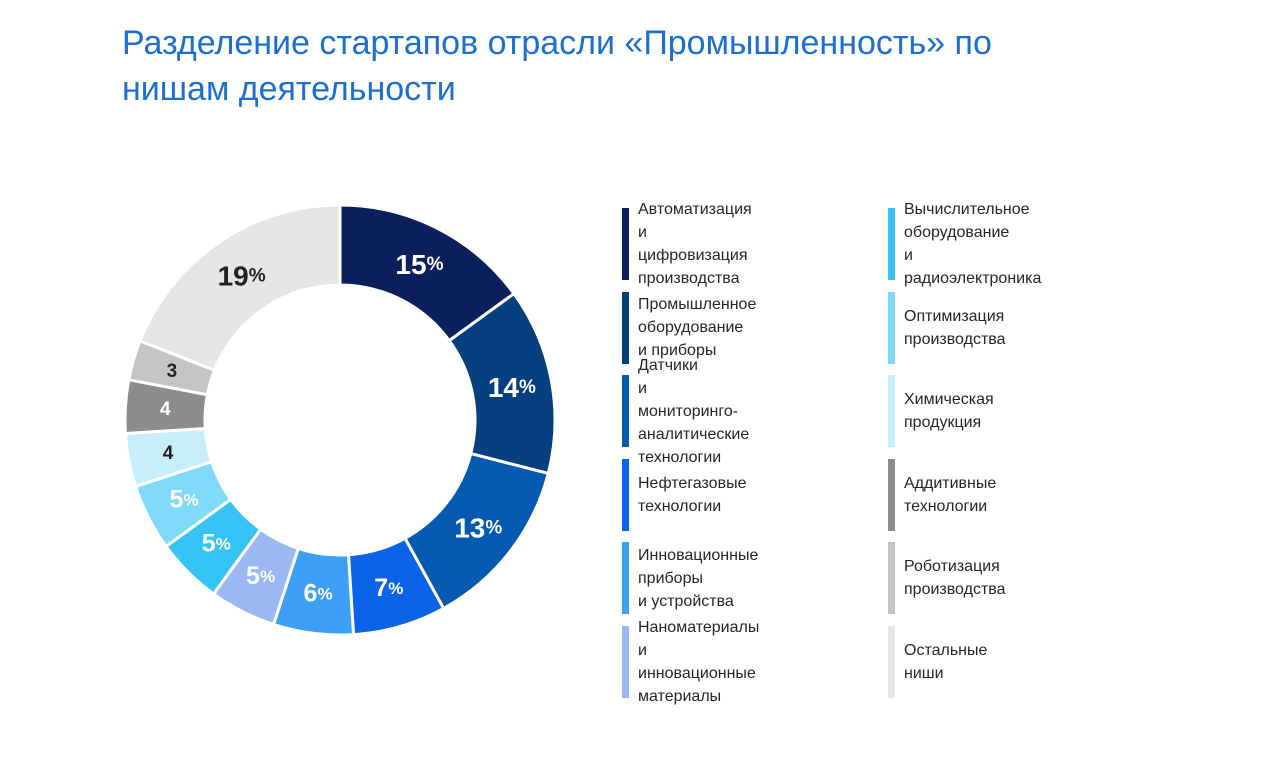 The image size is (1280, 768). What do you see at coordinates (318, 594) in the screenshot?
I see `donut-slice-label-4: 6%` at bounding box center [318, 594].